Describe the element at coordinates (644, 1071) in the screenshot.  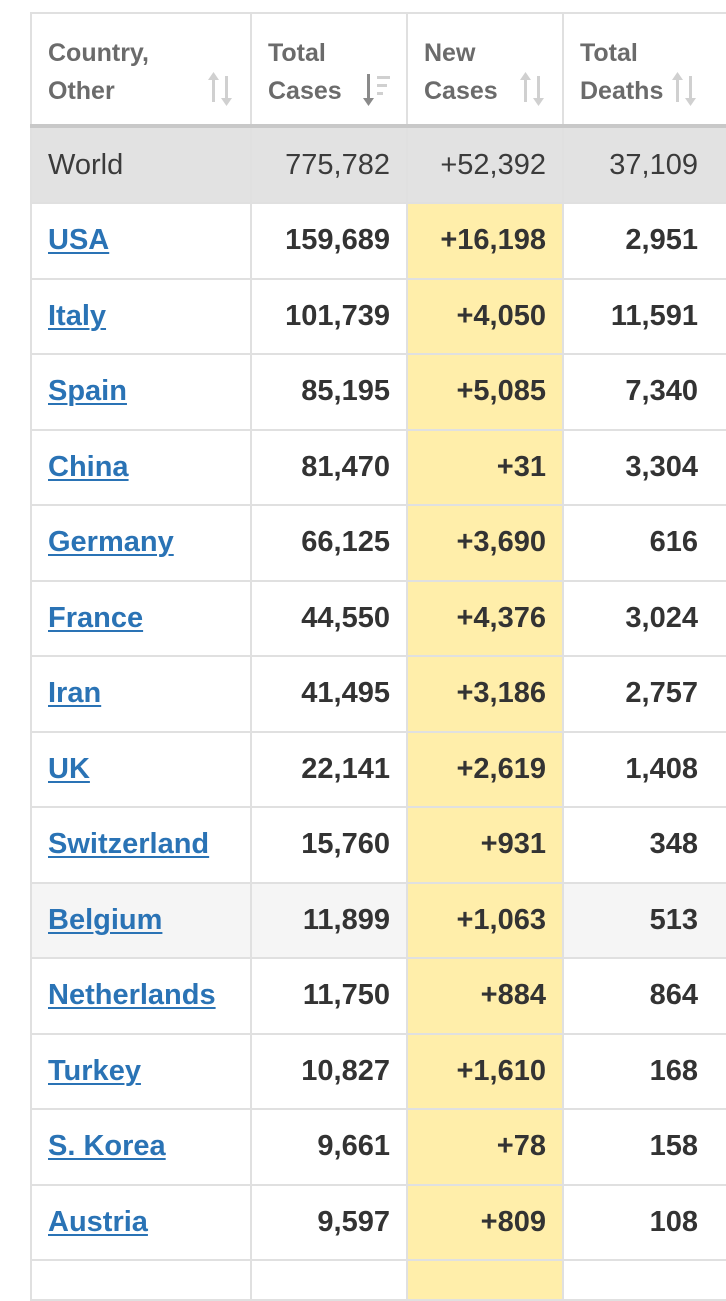
I see `total-deaths-cell: 168` at that location.